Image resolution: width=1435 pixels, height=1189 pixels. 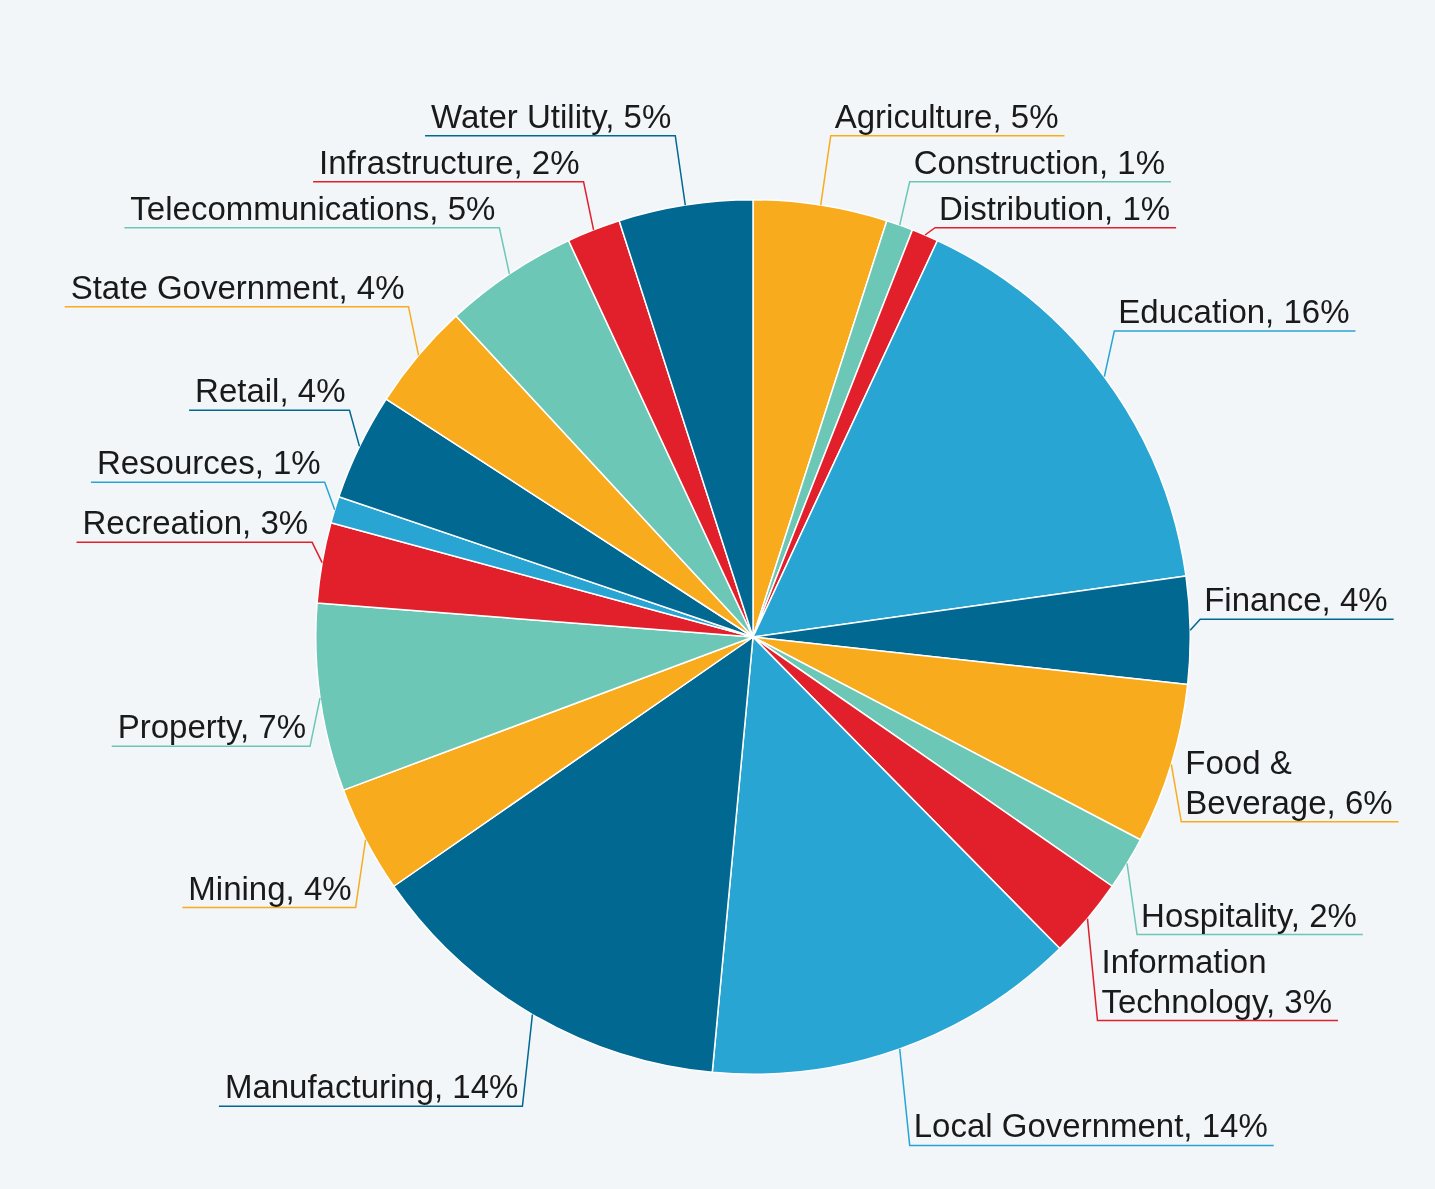 I want to click on slice-label: Telecommunications, 5%, so click(x=313, y=208).